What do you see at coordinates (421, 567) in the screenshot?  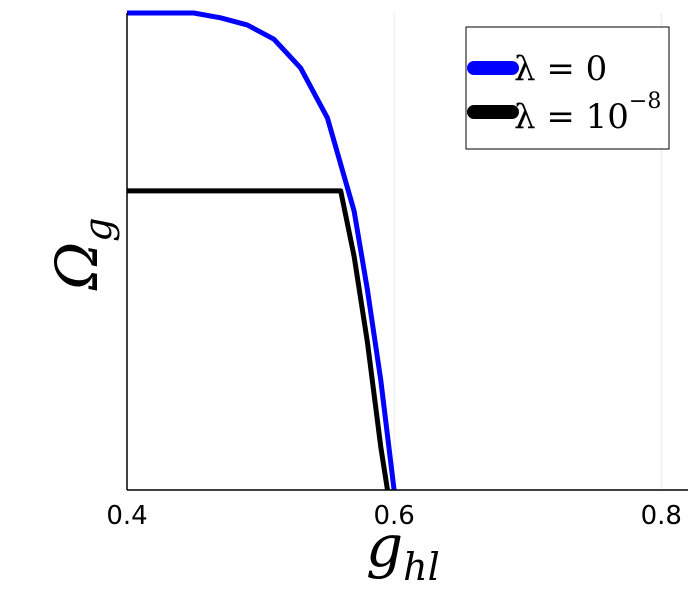 I see `x-axis-label-sub: hl` at bounding box center [421, 567].